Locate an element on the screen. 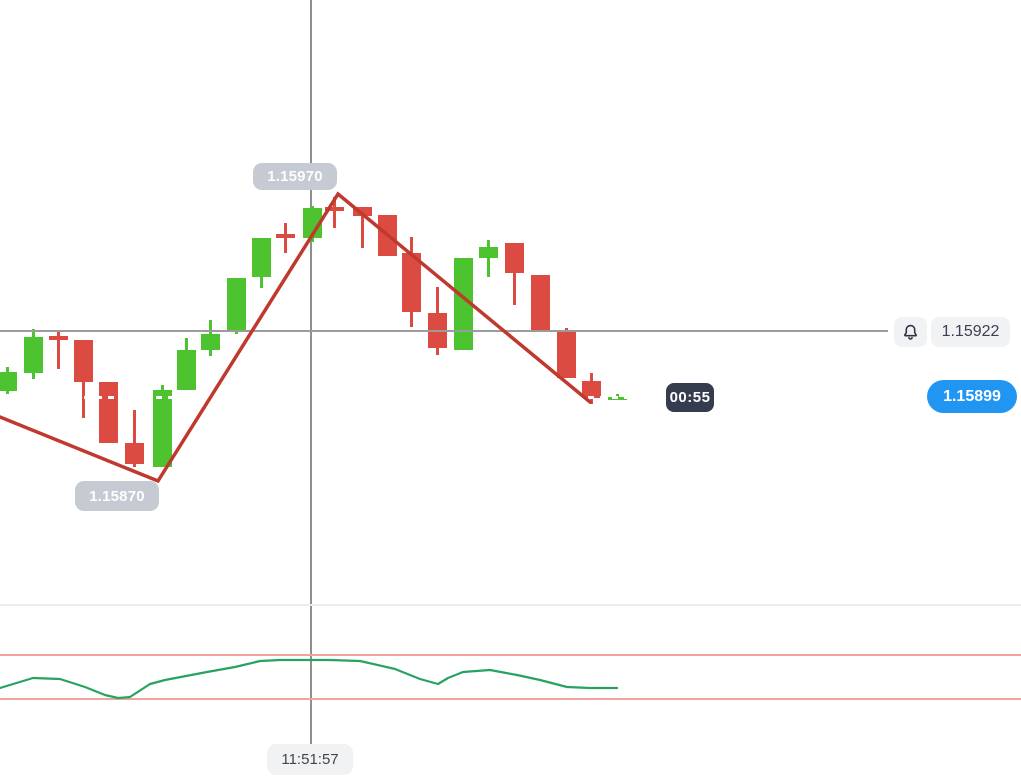 The width and height of the screenshot is (1021, 778). countdown-timer-value: 00:55 is located at coordinates (690, 397).